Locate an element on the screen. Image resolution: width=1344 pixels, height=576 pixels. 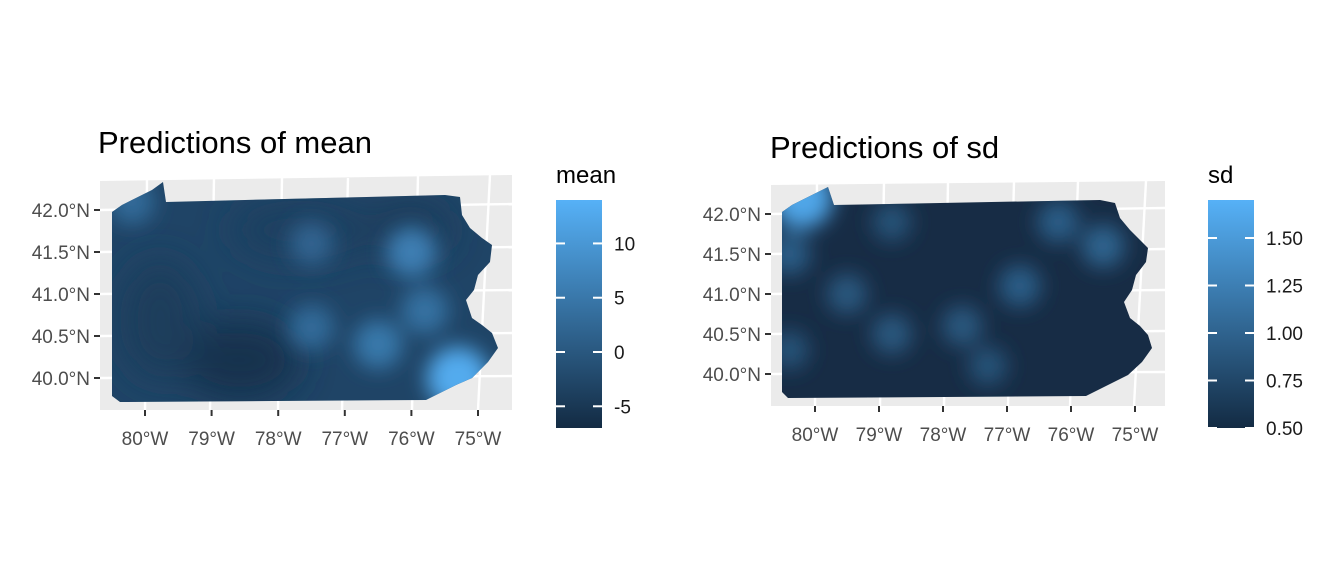
legend-label: 0 is located at coordinates (619, 353).